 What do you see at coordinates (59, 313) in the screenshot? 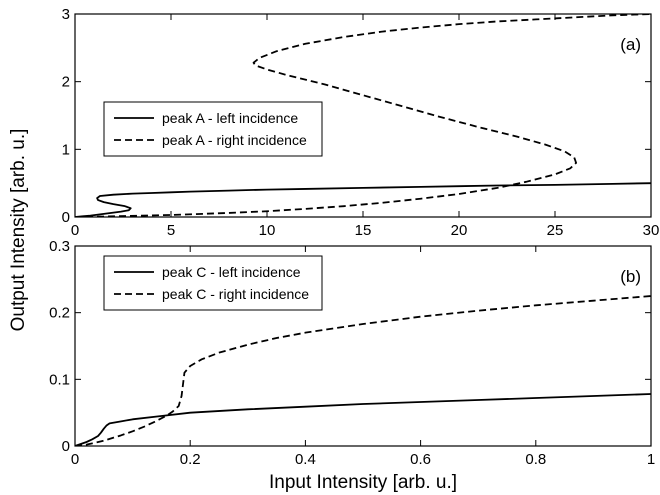
I see `y-tick-label: 0.2` at bounding box center [59, 313].